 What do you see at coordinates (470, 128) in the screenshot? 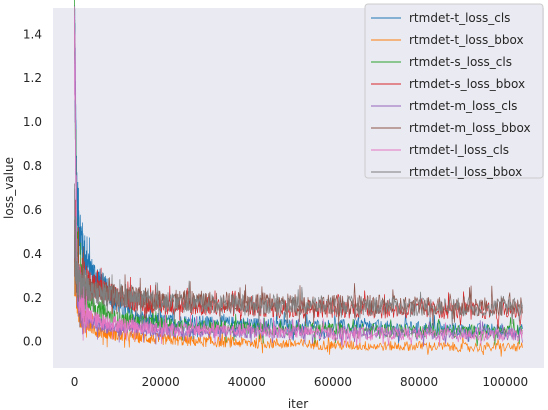
I see `legend-label: rtmdet-m_loss_bbox` at bounding box center [470, 128].